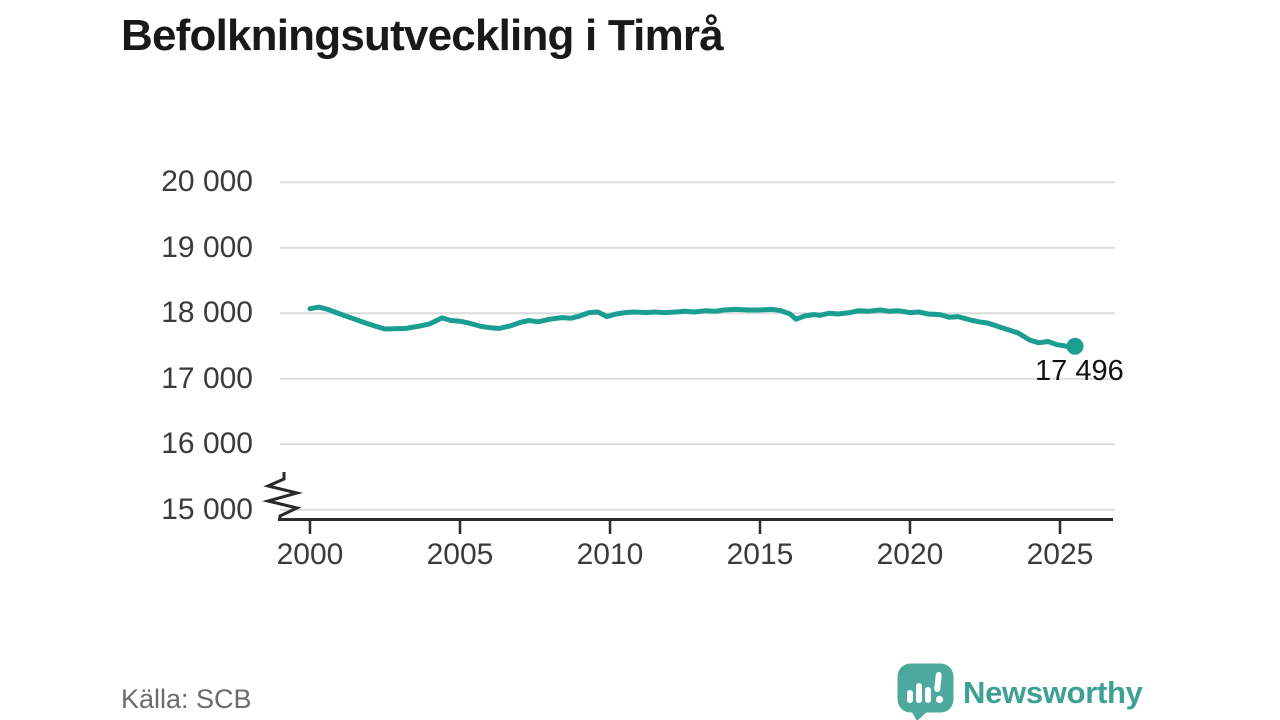 This screenshot has height=720, width=1280. Describe the element at coordinates (422, 35) in the screenshot. I see `chart-title: Befolkningsutveckling i Timrå` at that location.